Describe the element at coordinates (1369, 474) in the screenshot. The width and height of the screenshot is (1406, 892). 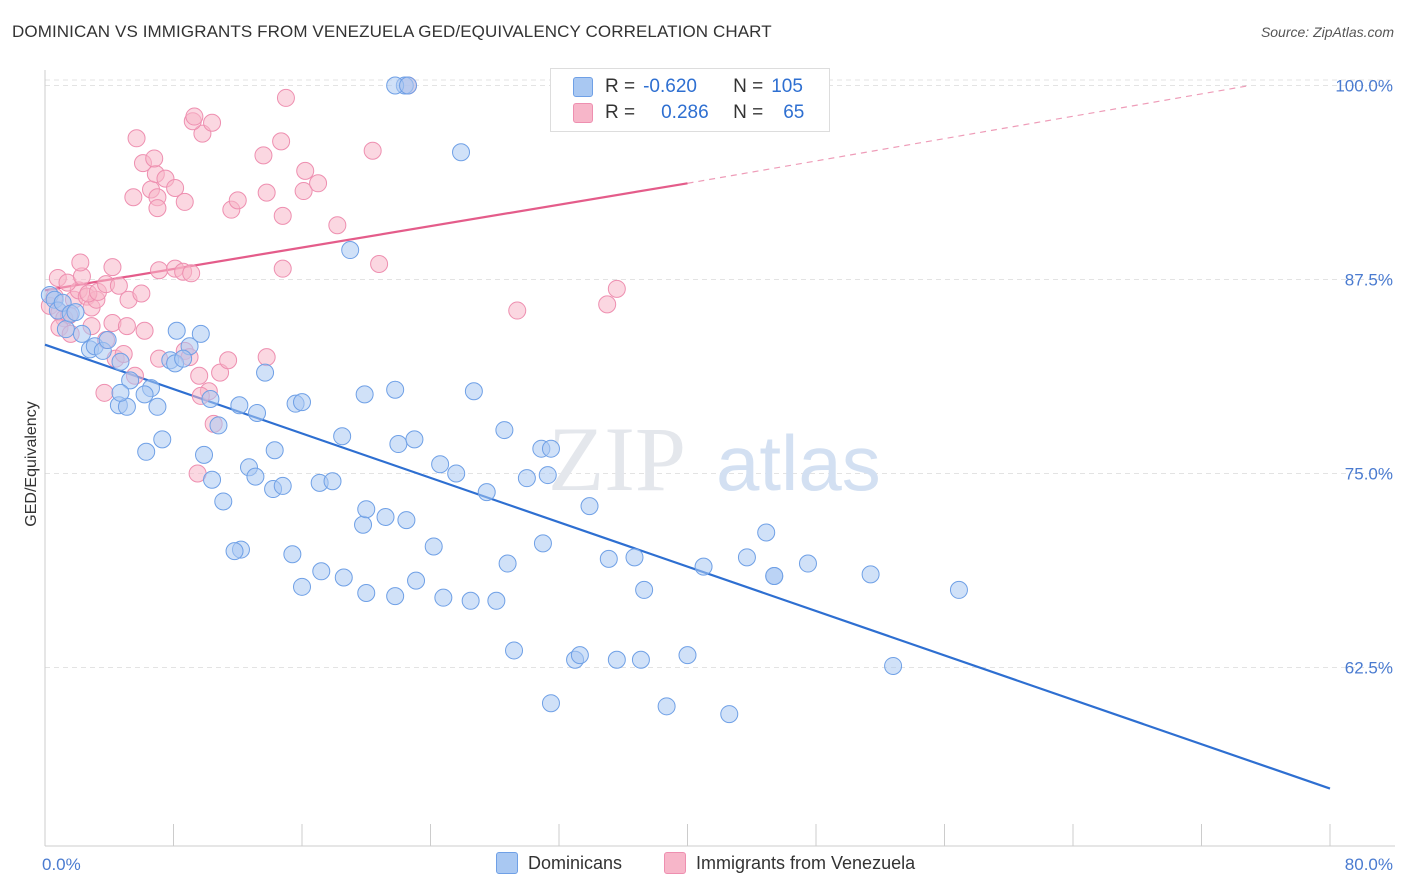
I see `y-tick-label: 75.0%` at that location.